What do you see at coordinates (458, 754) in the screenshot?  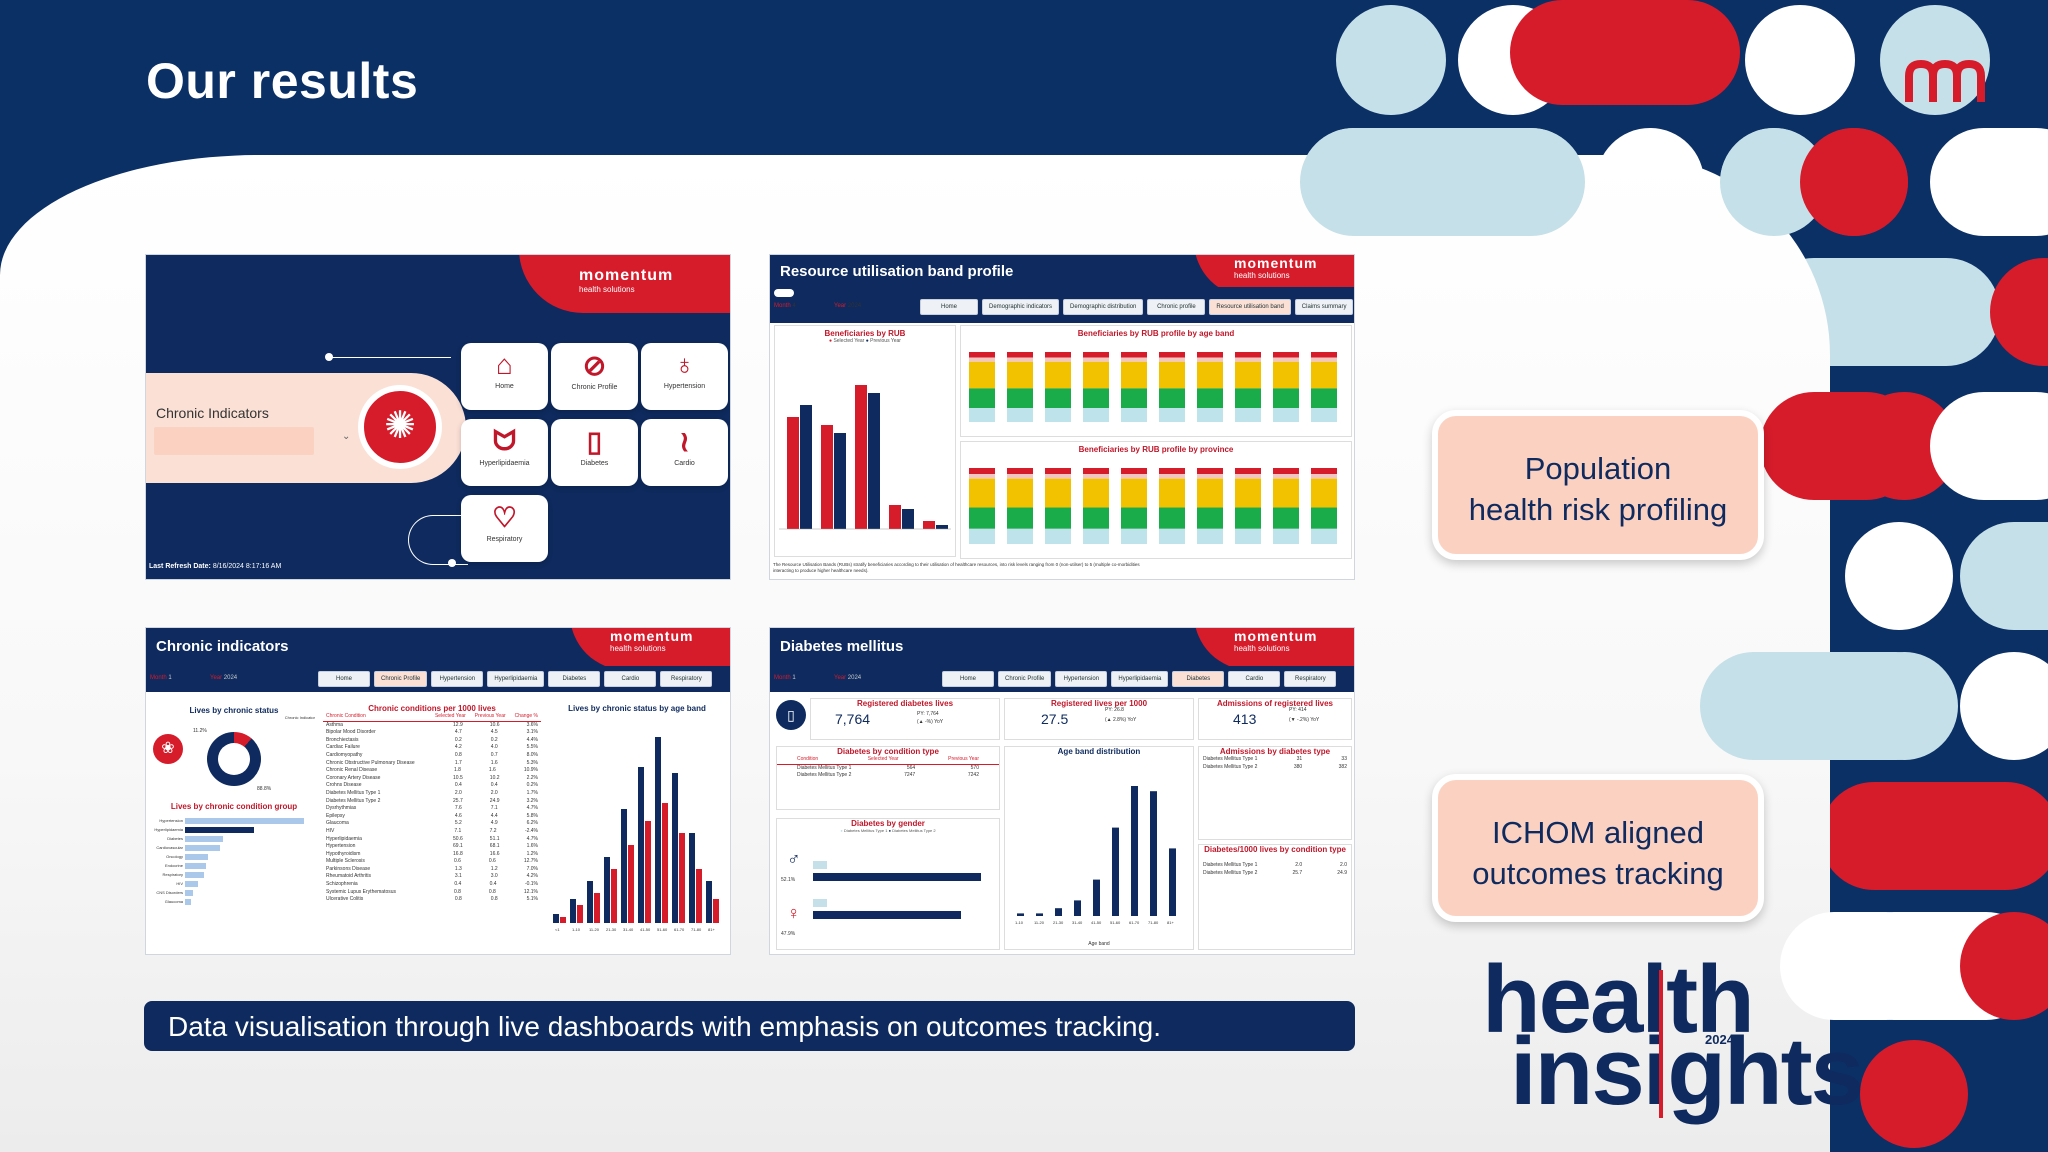 I see `table-cell: 0.8` at bounding box center [458, 754].